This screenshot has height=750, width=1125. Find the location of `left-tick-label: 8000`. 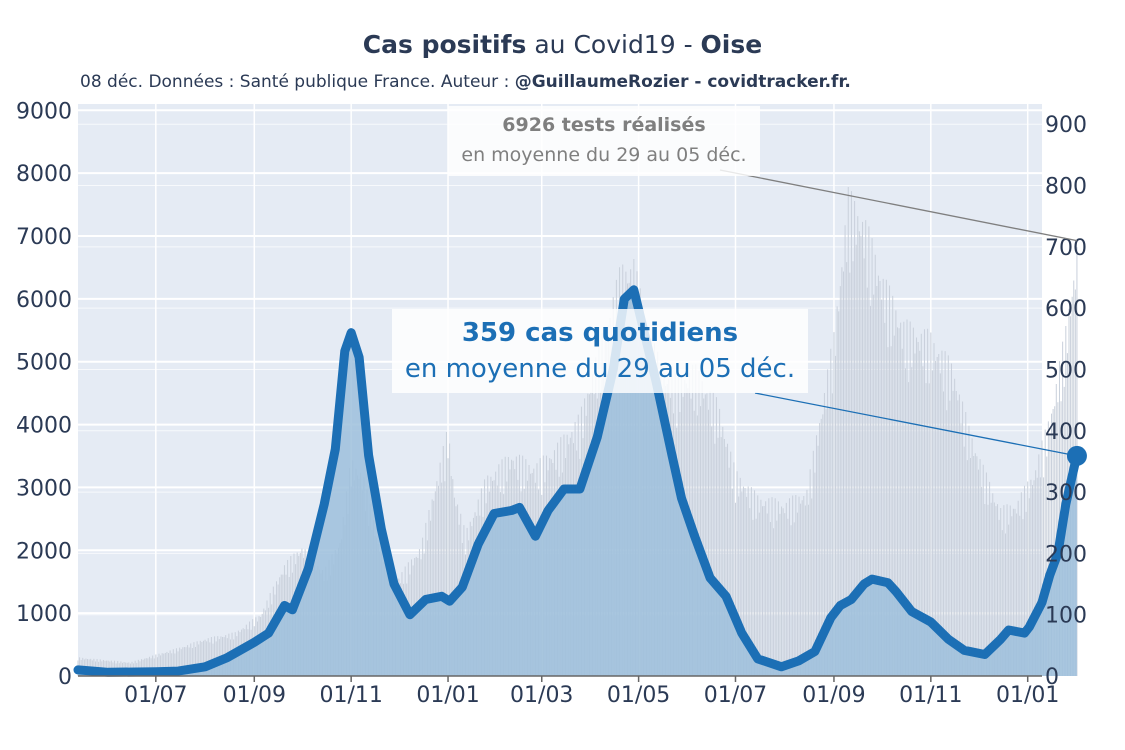

left-tick-label: 8000 is located at coordinates (44, 174).